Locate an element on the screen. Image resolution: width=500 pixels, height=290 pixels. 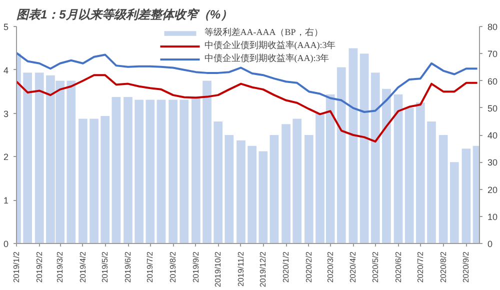
x-tick-label: 2020/7/2 is located at coordinates (420, 266).